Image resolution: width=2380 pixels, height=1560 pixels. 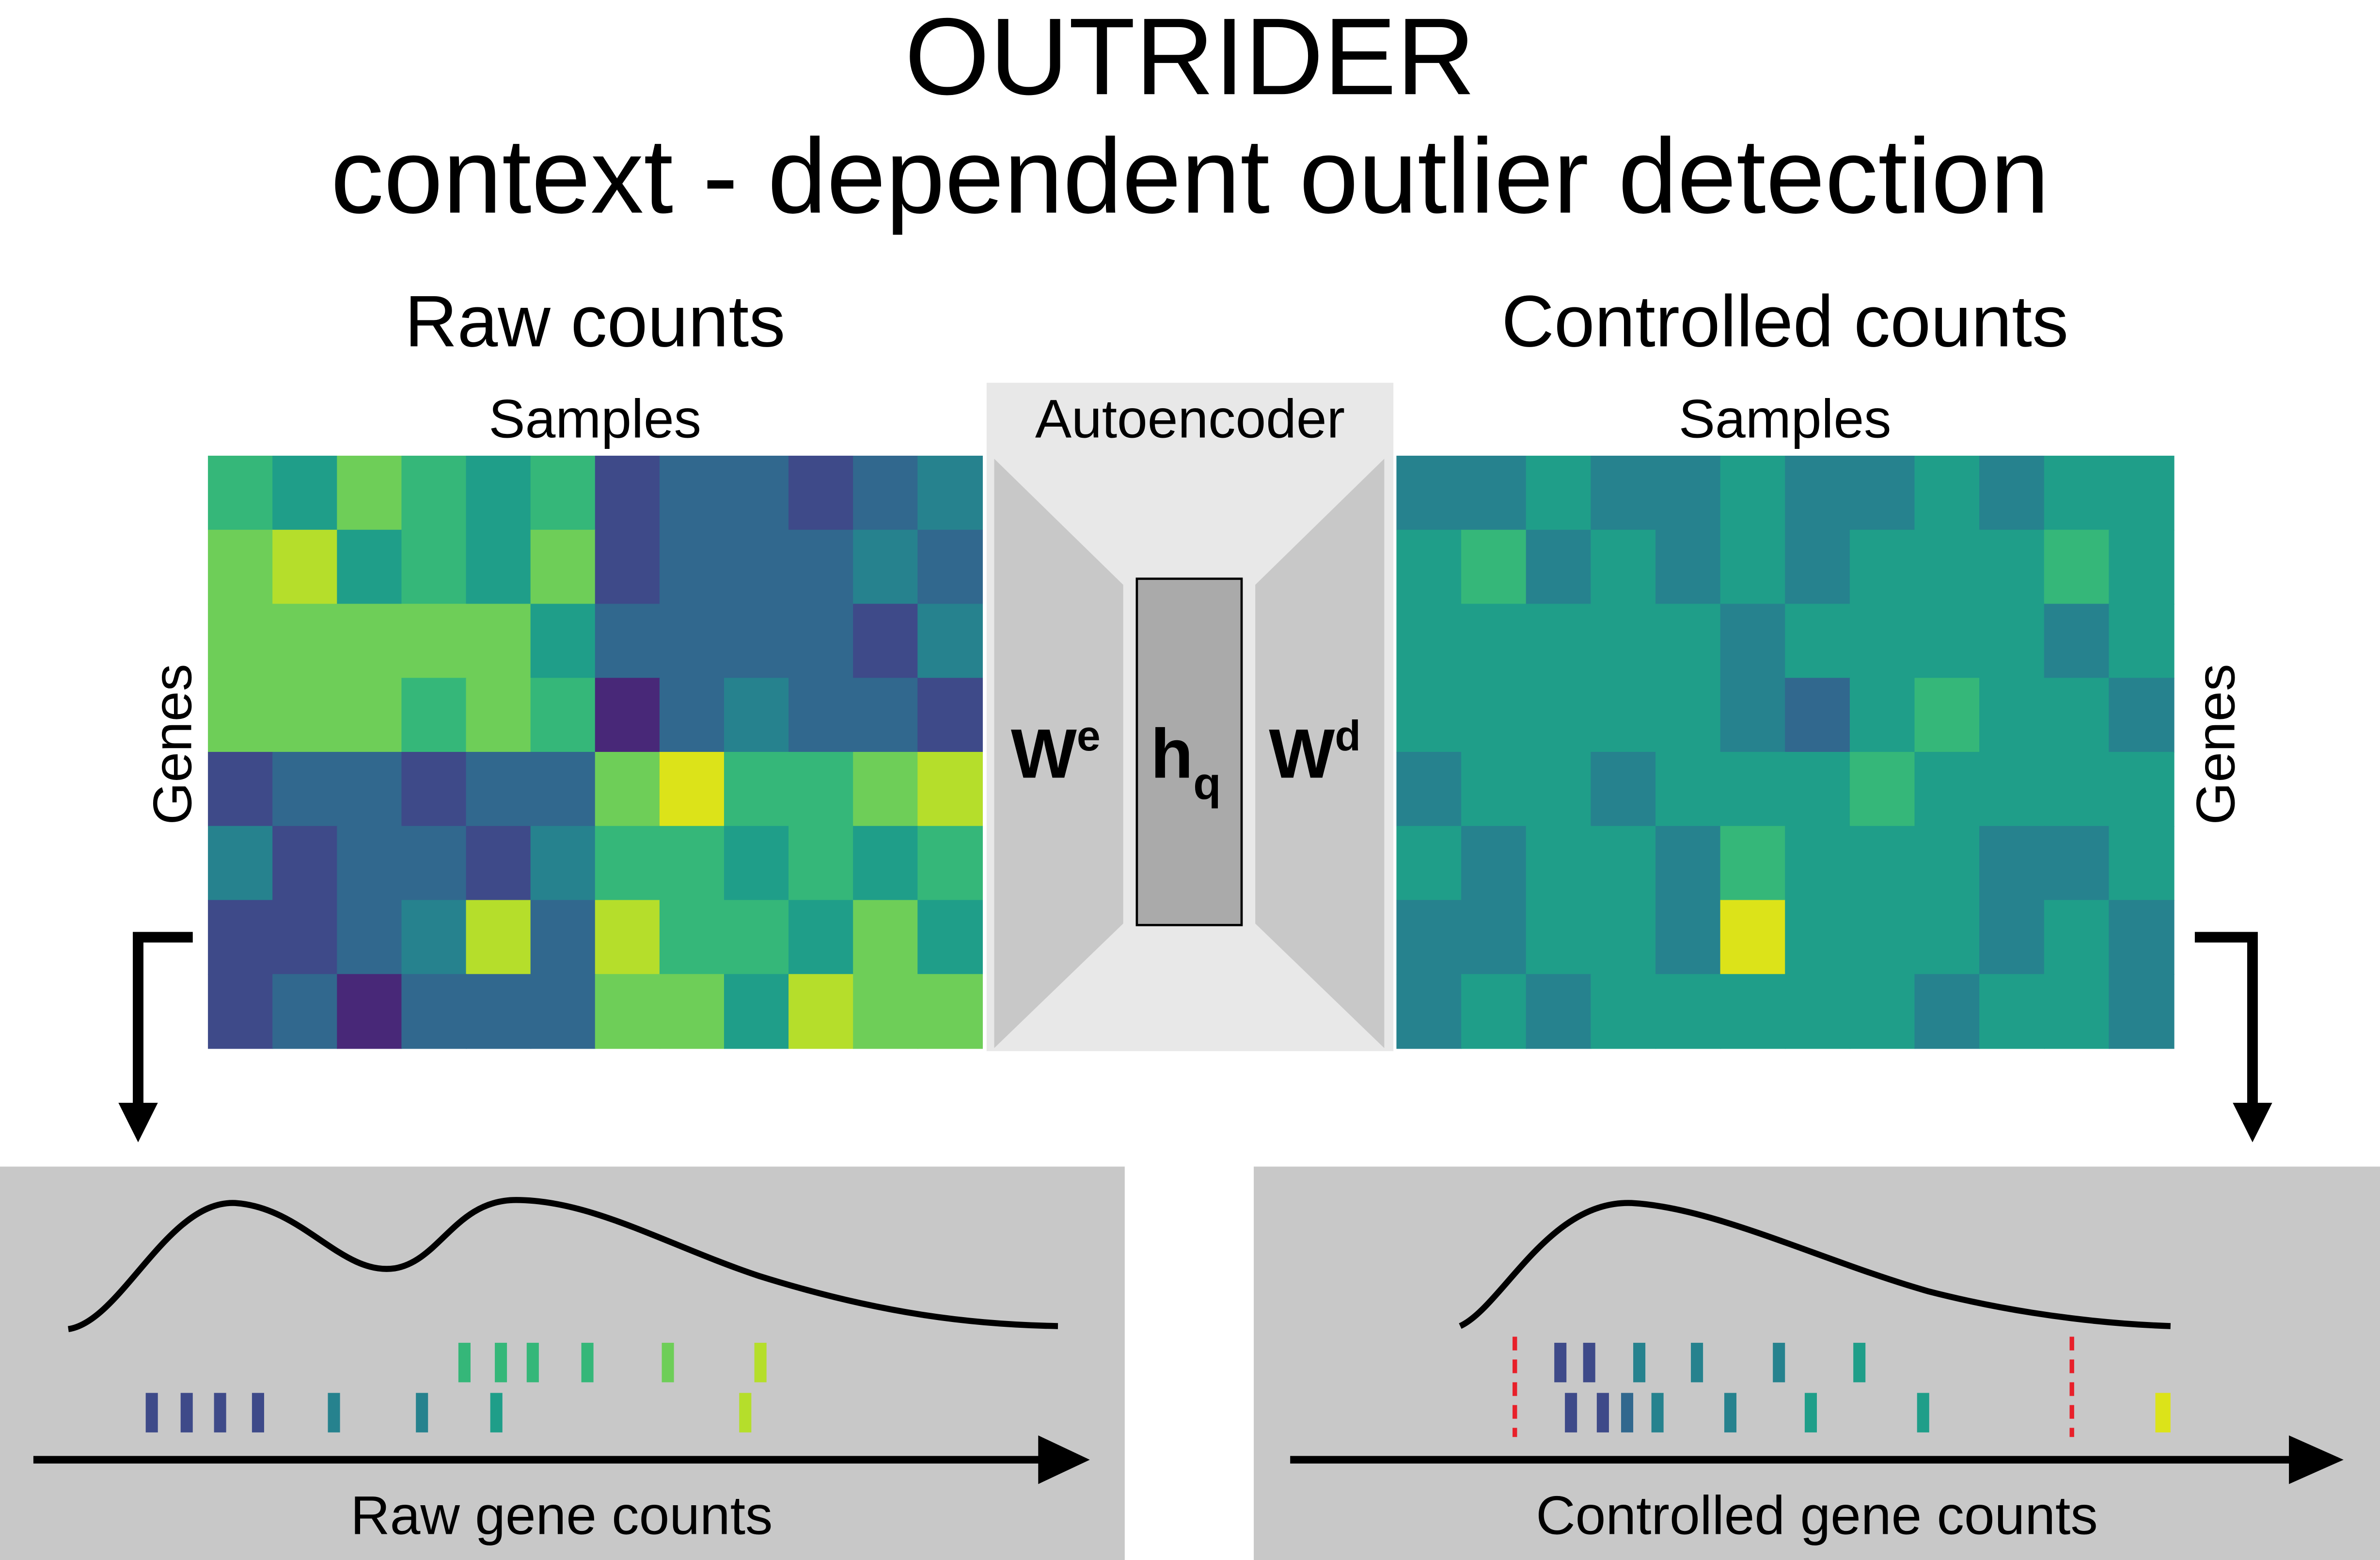 What do you see at coordinates (1785, 419) in the screenshot?
I see `columns-label: Samples` at bounding box center [1785, 419].